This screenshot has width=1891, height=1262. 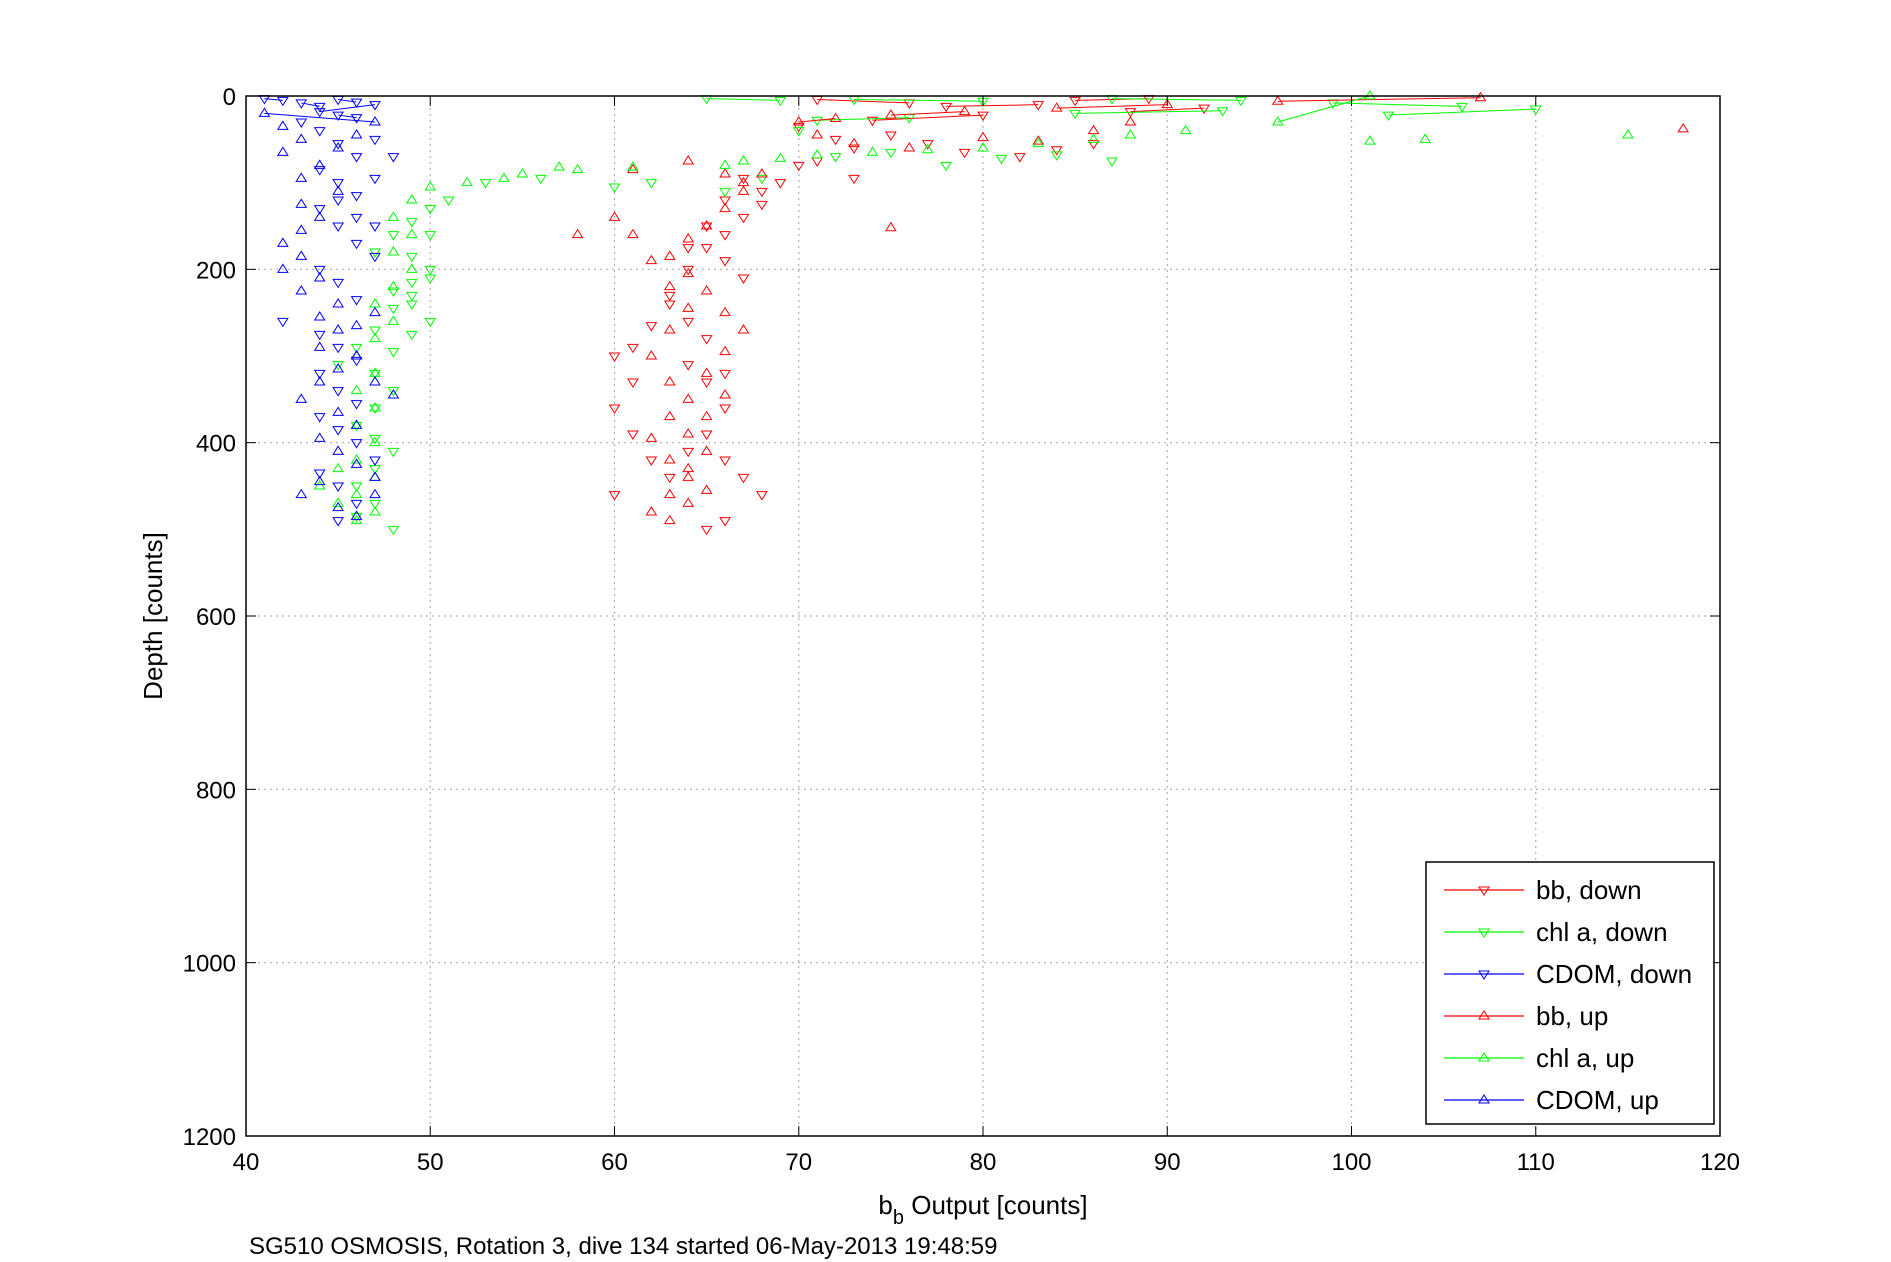 I want to click on legend-entry-label: chl a, down, so click(x=1602, y=932).